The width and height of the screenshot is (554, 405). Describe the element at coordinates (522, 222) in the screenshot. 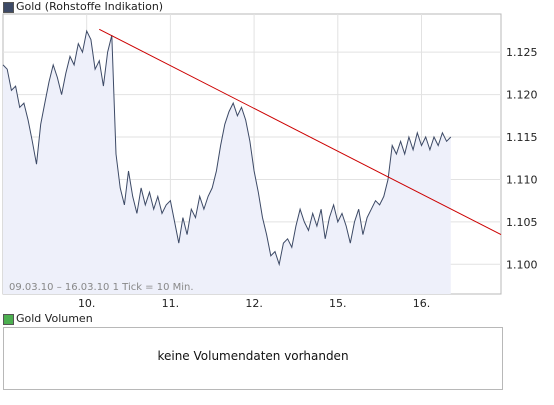

I see `y-tick-label: 1.105` at that location.